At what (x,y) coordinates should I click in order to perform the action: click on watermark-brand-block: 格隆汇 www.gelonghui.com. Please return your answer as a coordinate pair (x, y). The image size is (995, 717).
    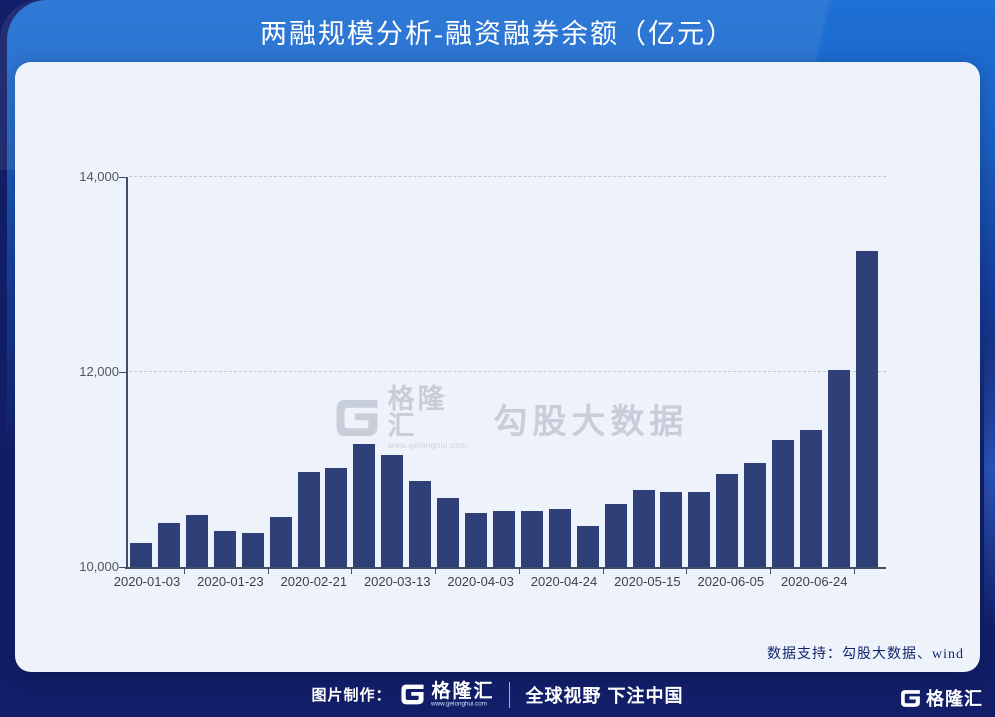
    Looking at the image, I should click on (427, 417).